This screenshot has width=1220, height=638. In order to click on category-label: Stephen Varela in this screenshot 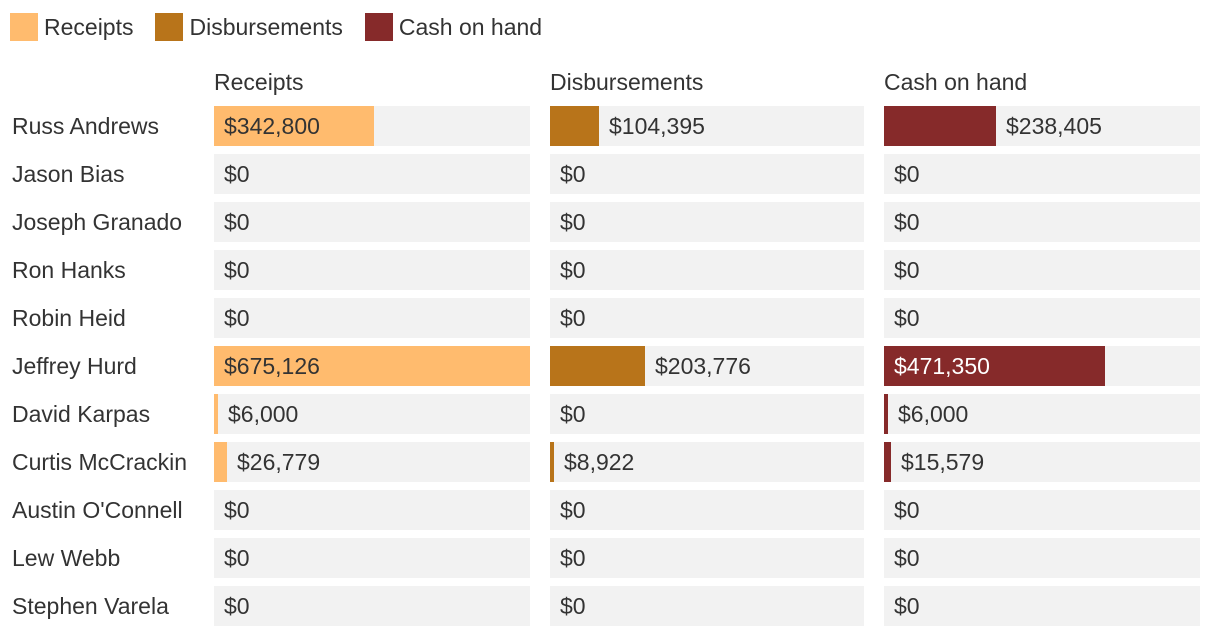, I will do `click(90, 606)`.